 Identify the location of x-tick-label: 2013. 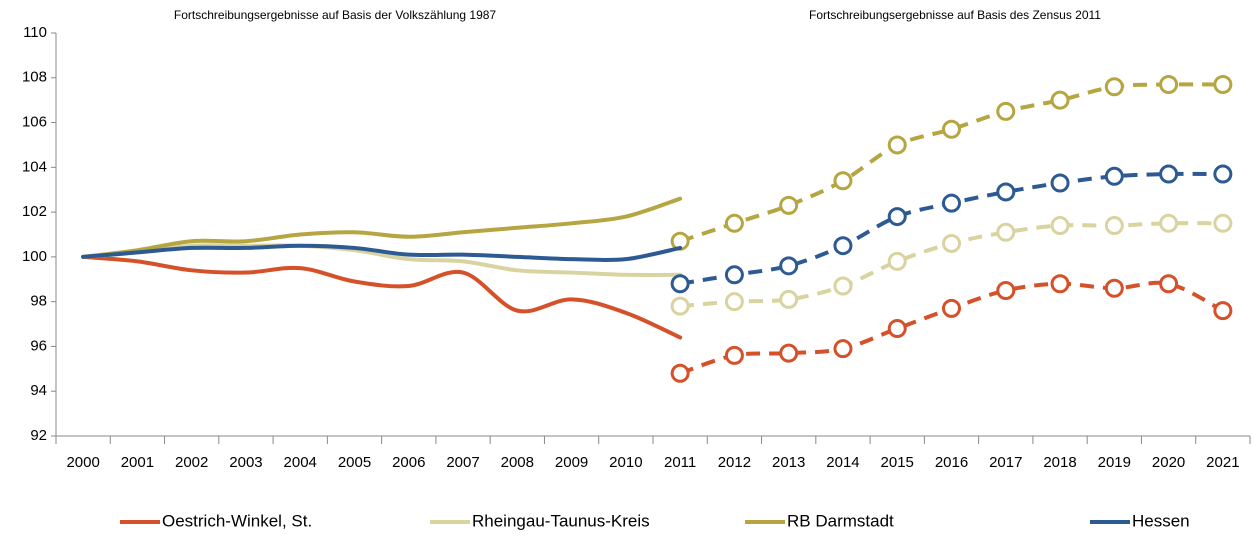
(788, 462).